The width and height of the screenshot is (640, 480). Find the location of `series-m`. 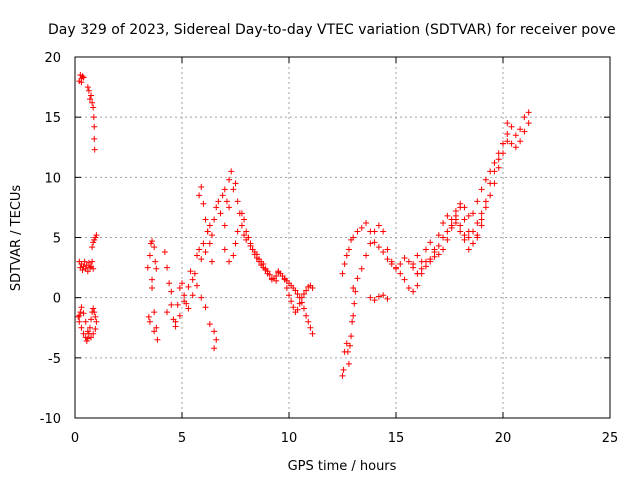

series-m is located at coordinates (298, 296).